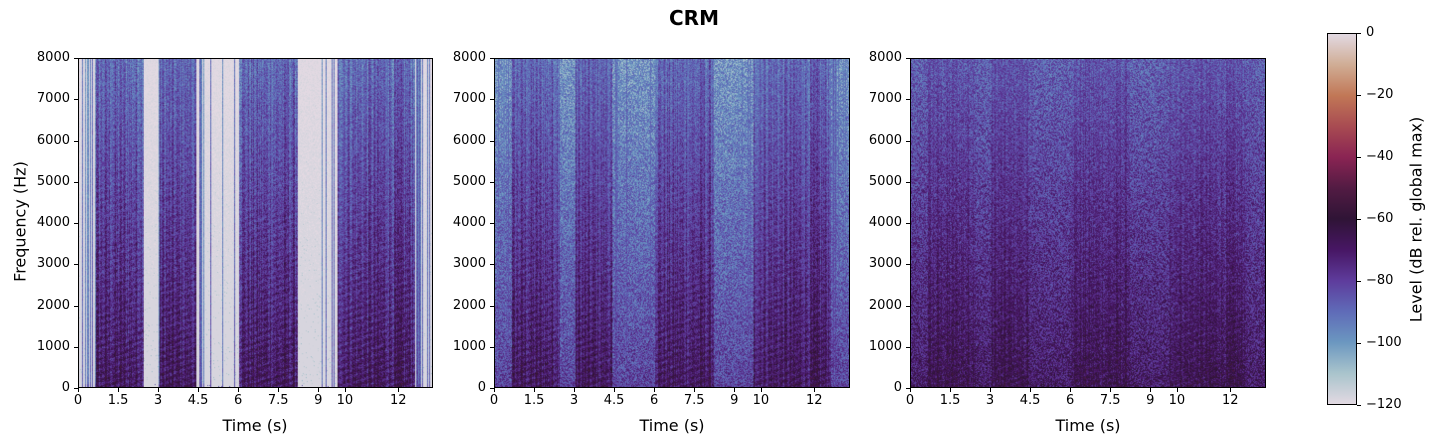  What do you see at coordinates (885, 264) in the screenshot?
I see `y-tick-label: 3000` at bounding box center [885, 264].